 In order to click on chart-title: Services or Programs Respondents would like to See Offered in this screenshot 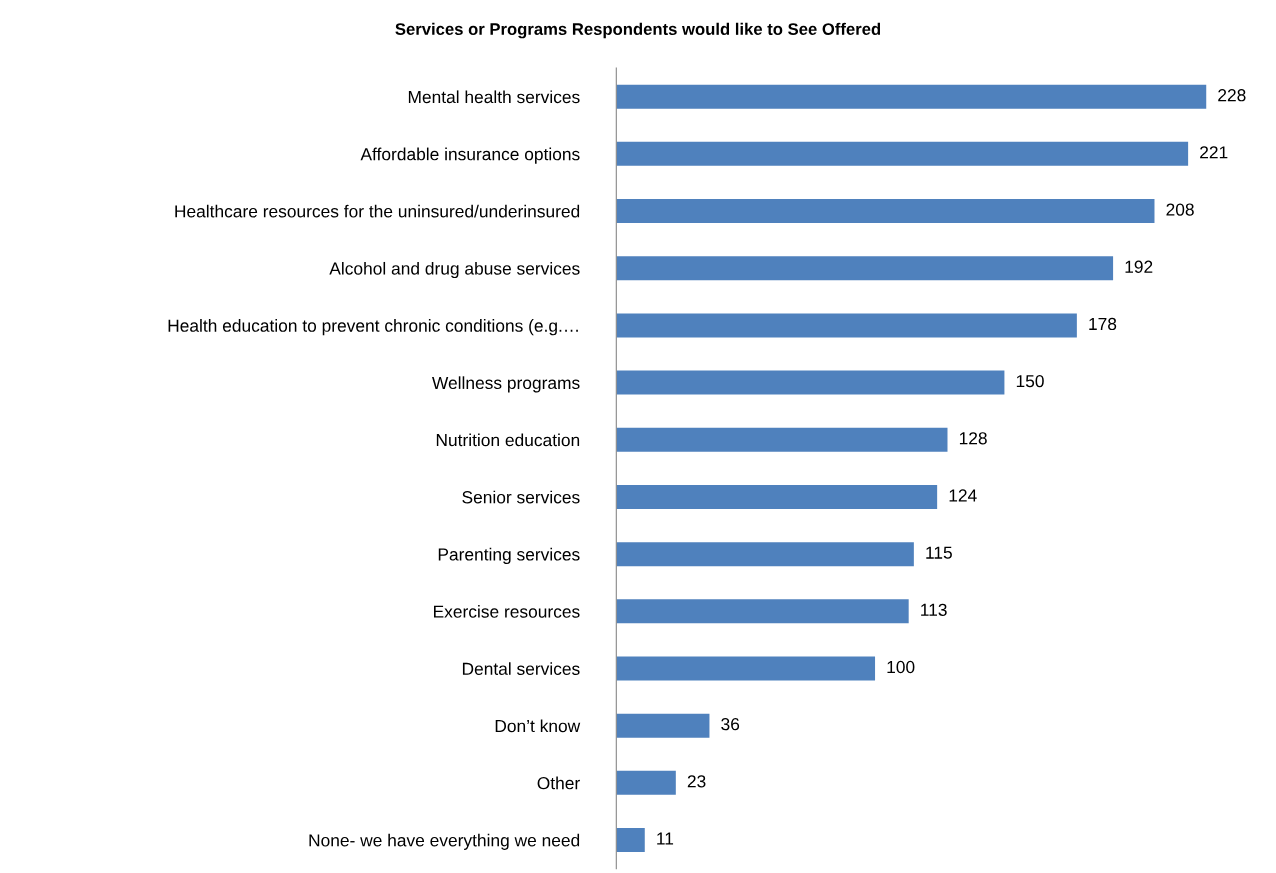, I will do `click(638, 30)`.